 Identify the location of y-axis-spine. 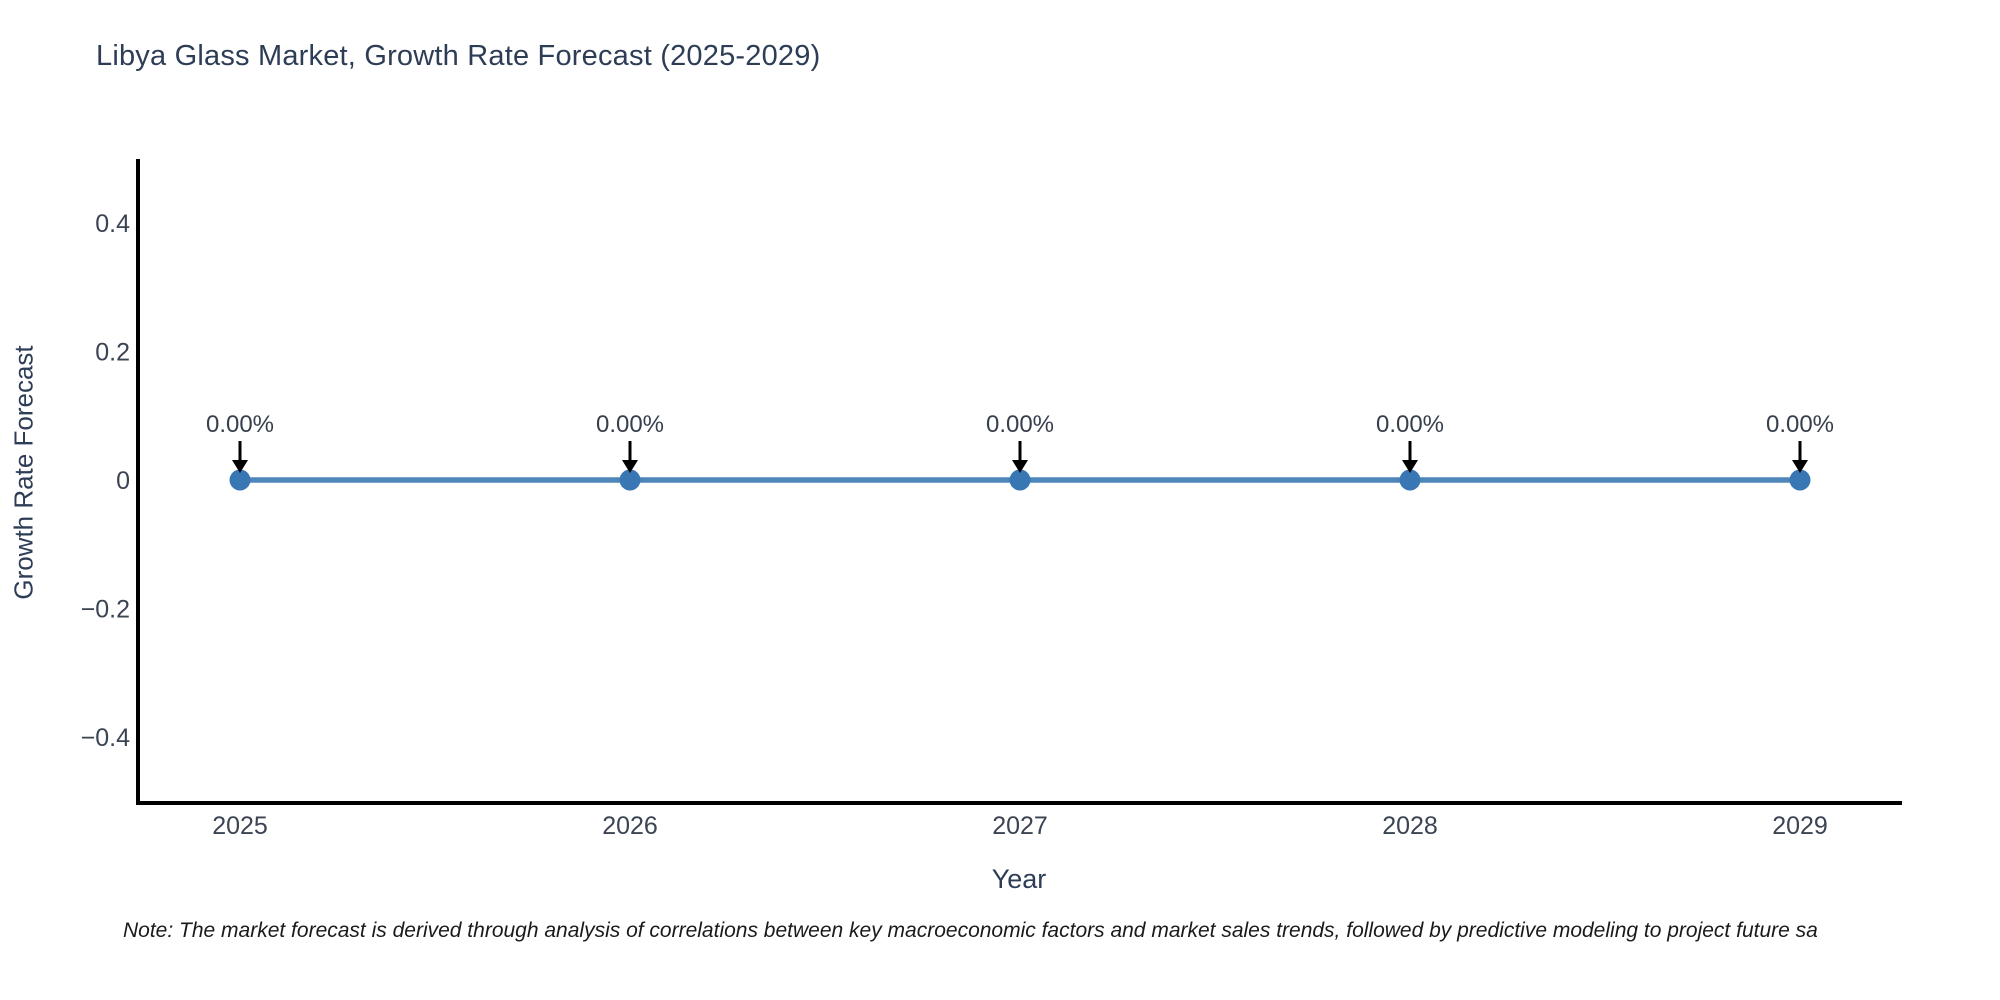
(138, 482).